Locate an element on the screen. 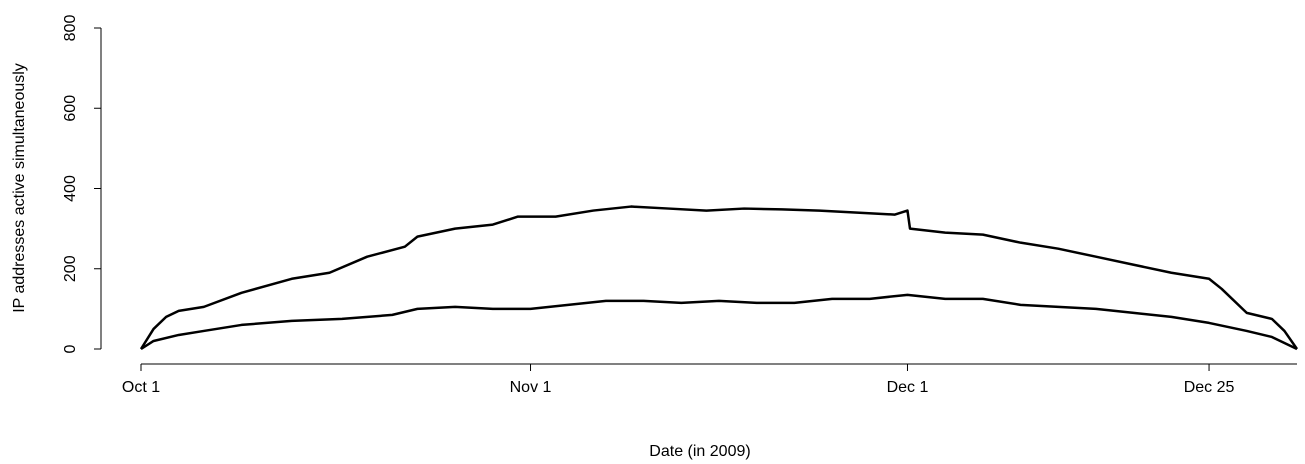 The height and width of the screenshot is (464, 1305). y-tick-label: 0 is located at coordinates (70, 348).